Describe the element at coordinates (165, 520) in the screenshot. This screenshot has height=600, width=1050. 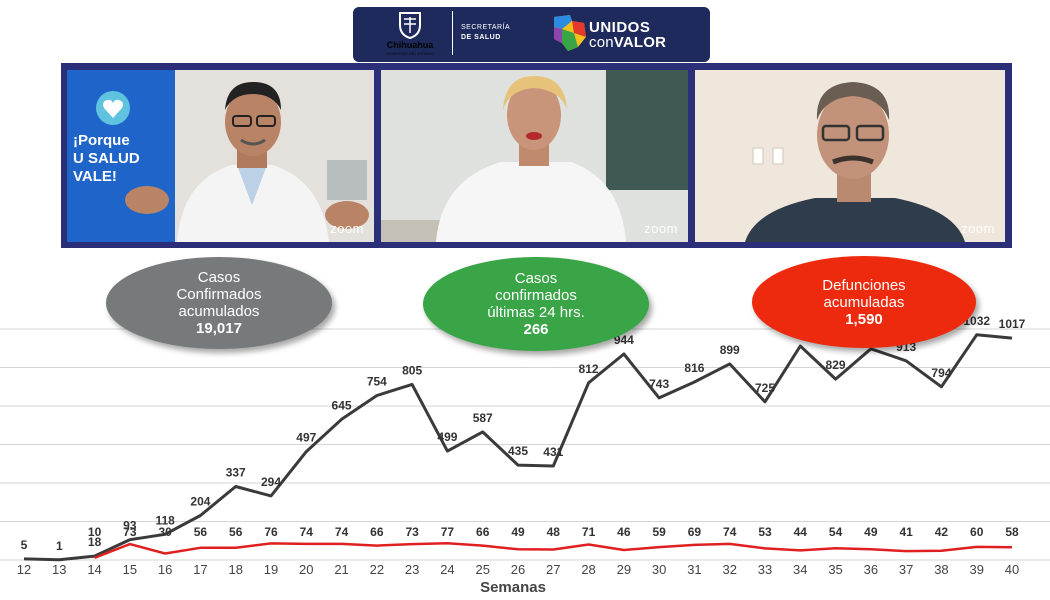
I see `cases-data-label: 118` at that location.